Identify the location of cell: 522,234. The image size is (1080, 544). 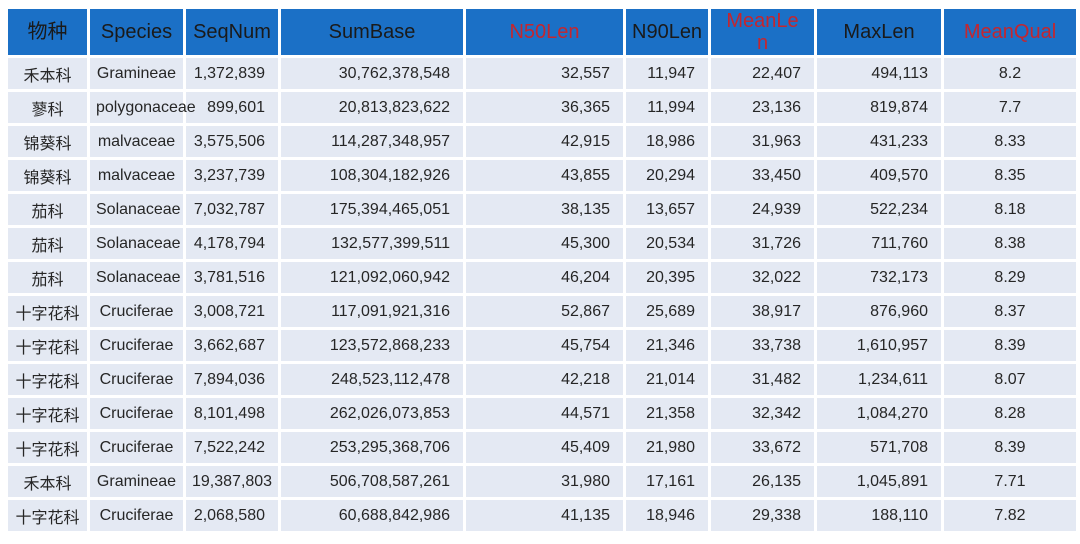
(879, 209).